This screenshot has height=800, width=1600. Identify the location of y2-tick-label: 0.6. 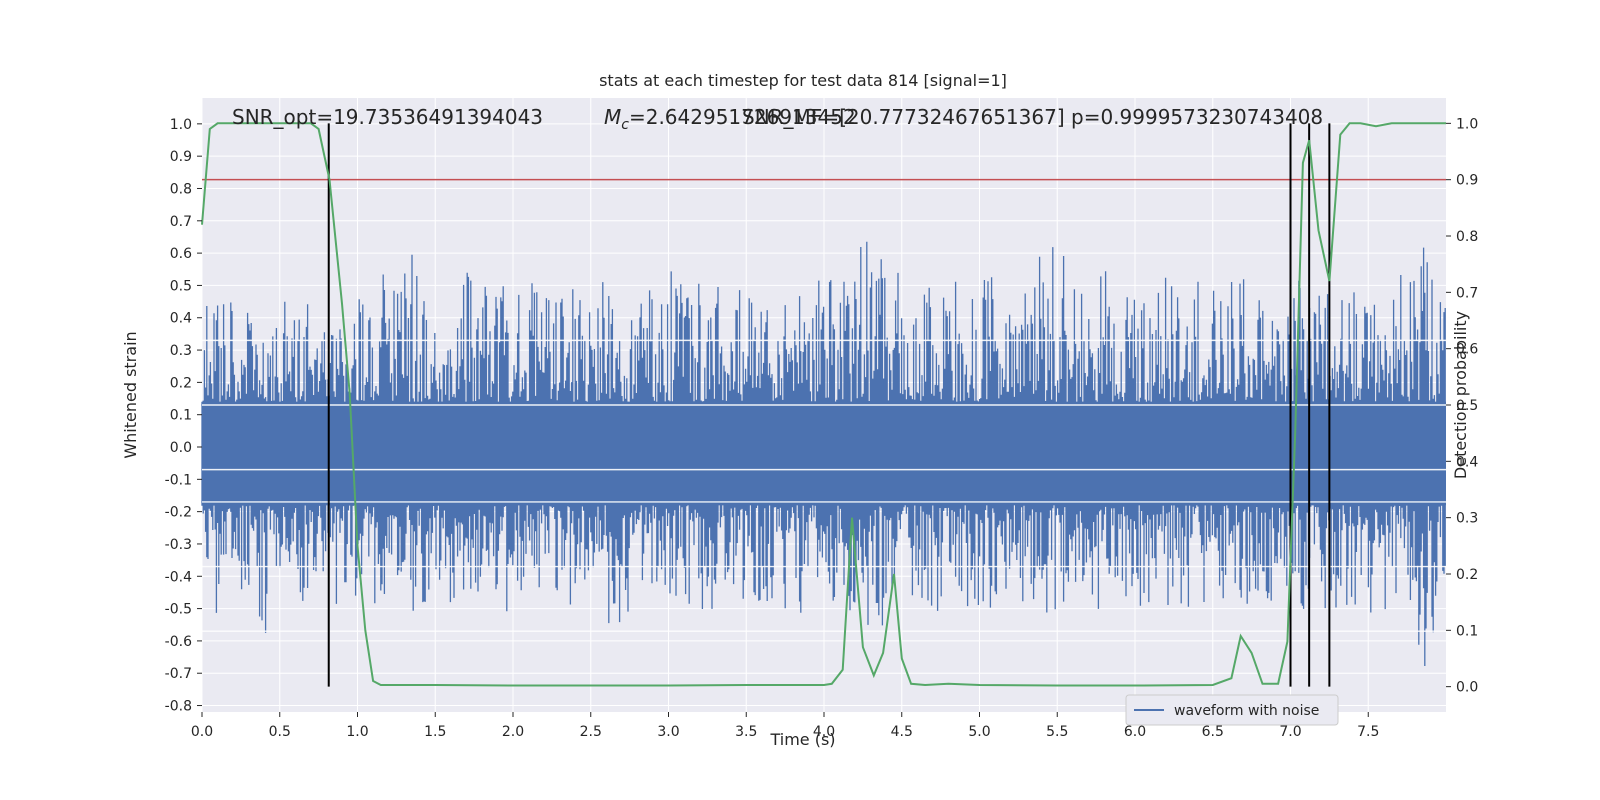
(1467, 350).